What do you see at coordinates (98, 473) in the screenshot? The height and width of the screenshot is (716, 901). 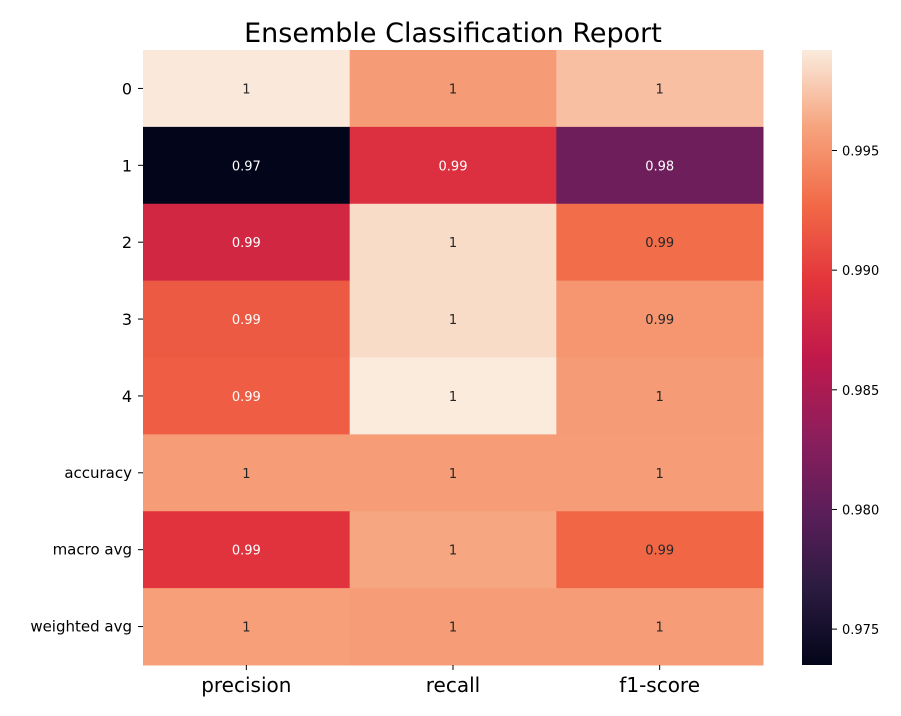 I see `row-label: accuracy` at bounding box center [98, 473].